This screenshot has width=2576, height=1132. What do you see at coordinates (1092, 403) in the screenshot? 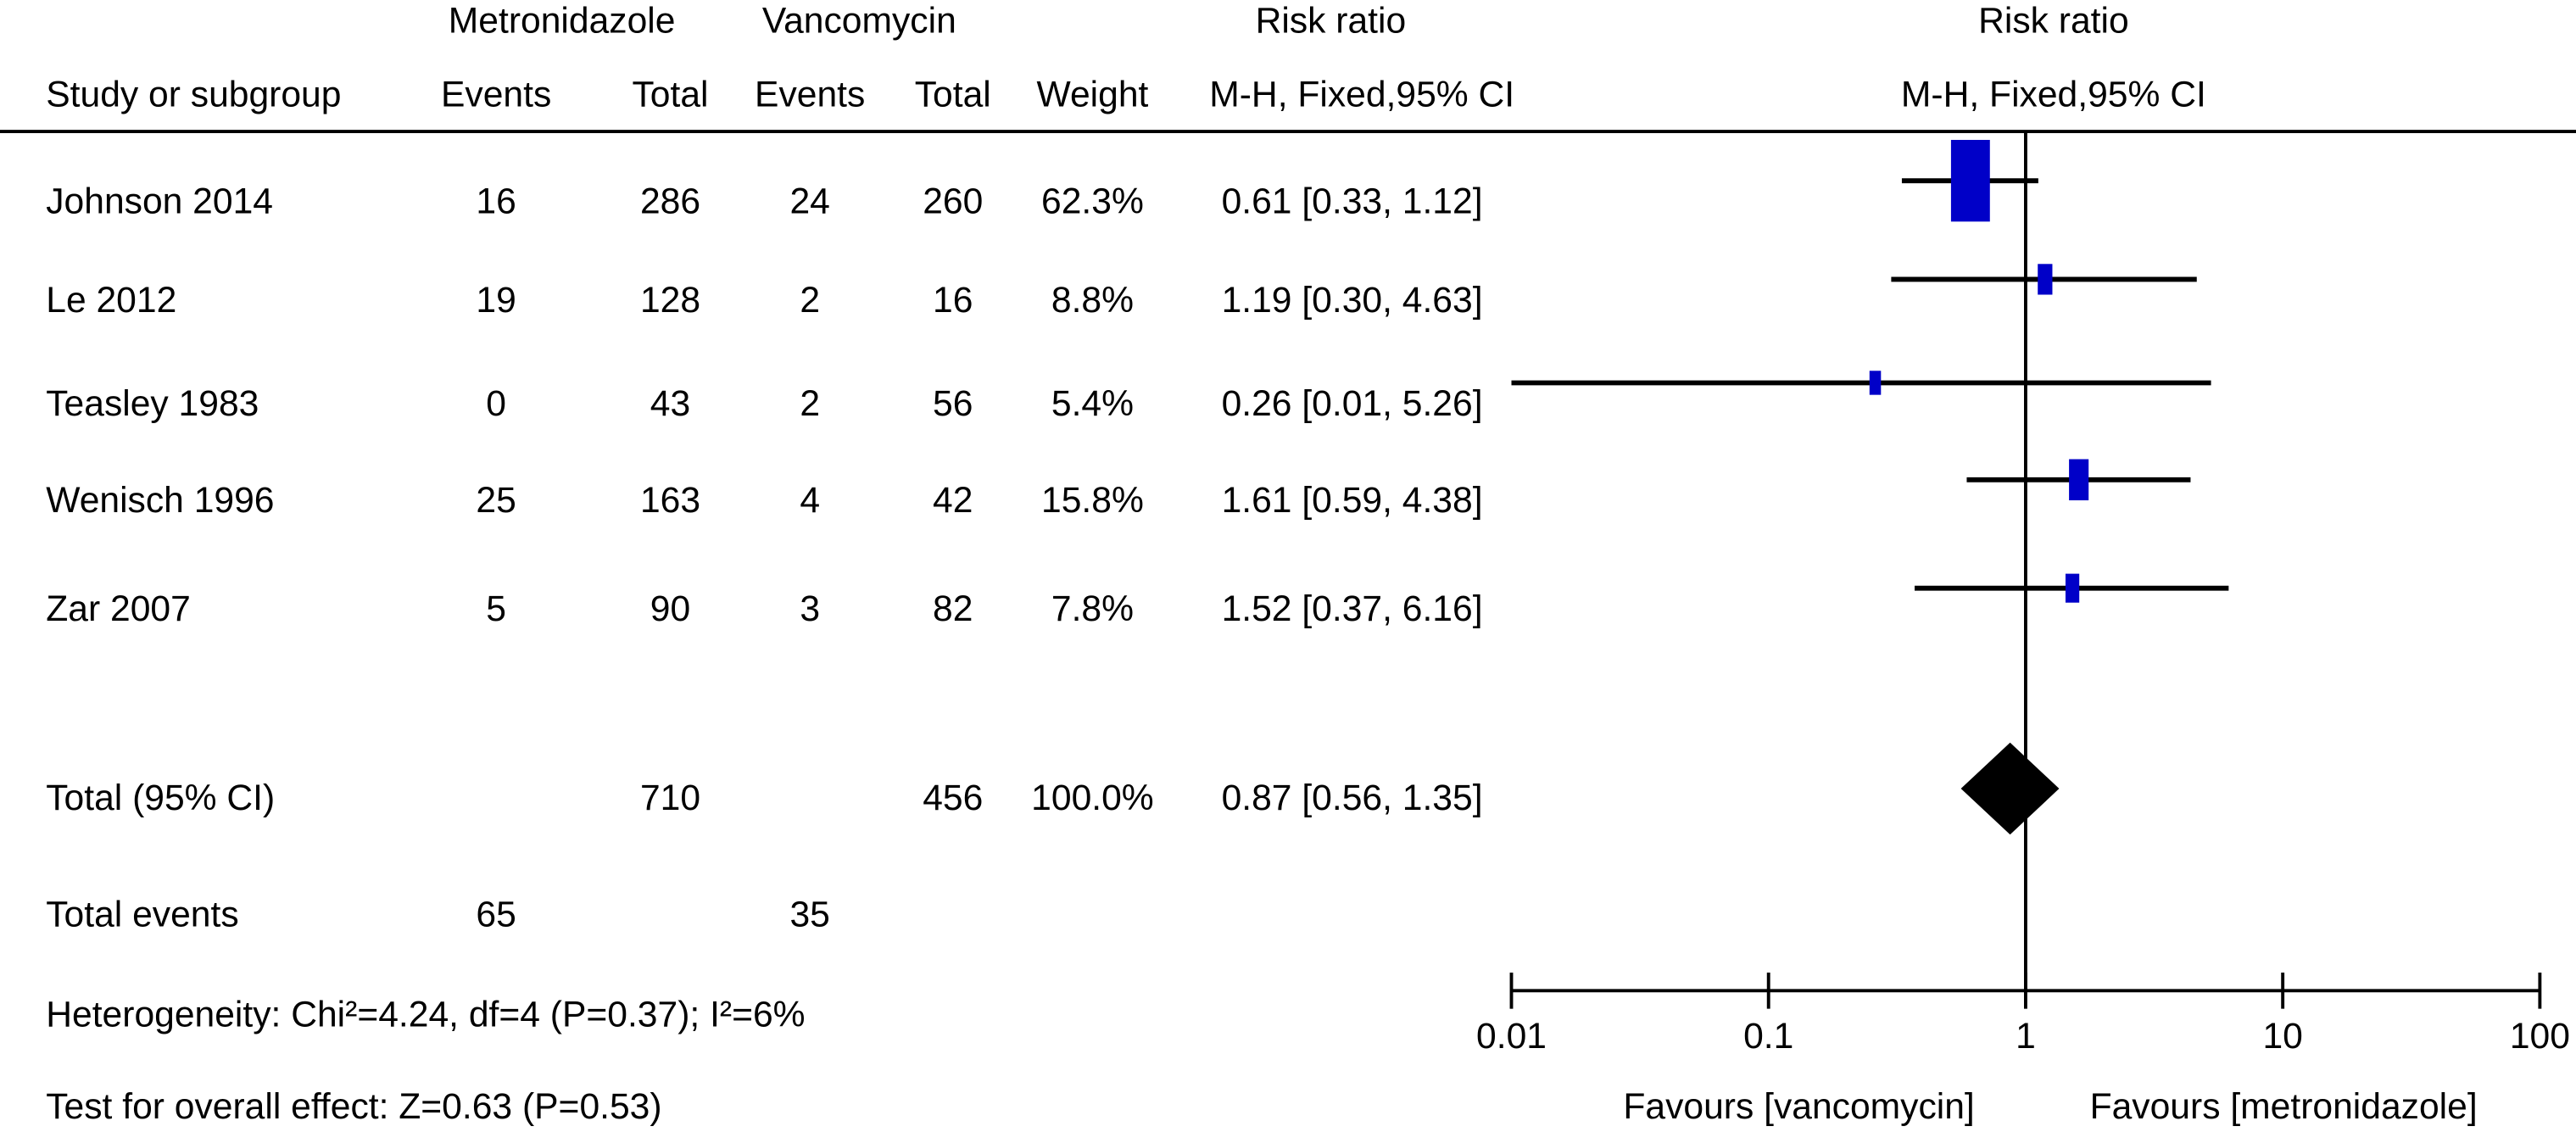
I see `cell: 5.4%` at bounding box center [1092, 403].